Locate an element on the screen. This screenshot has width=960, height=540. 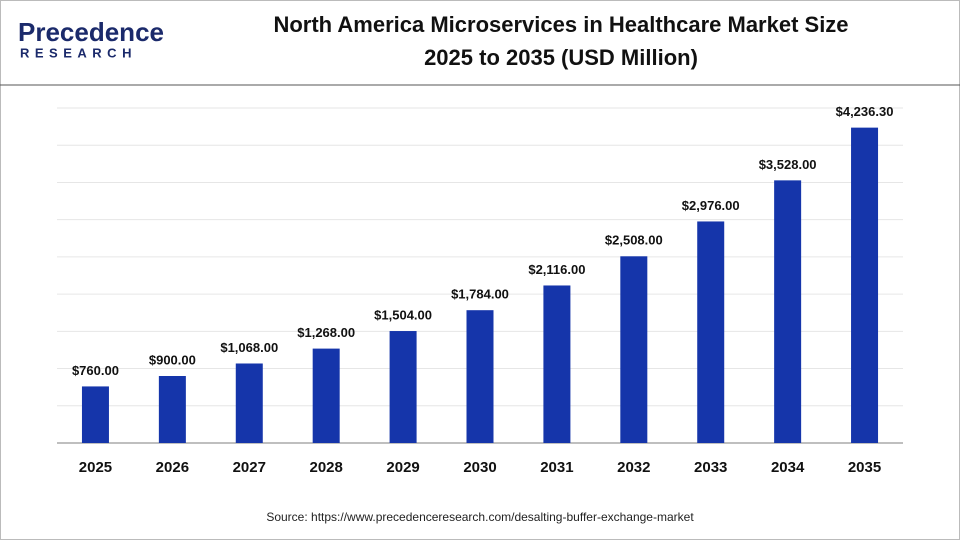
value-label: $1,068.00 is located at coordinates (249, 347).